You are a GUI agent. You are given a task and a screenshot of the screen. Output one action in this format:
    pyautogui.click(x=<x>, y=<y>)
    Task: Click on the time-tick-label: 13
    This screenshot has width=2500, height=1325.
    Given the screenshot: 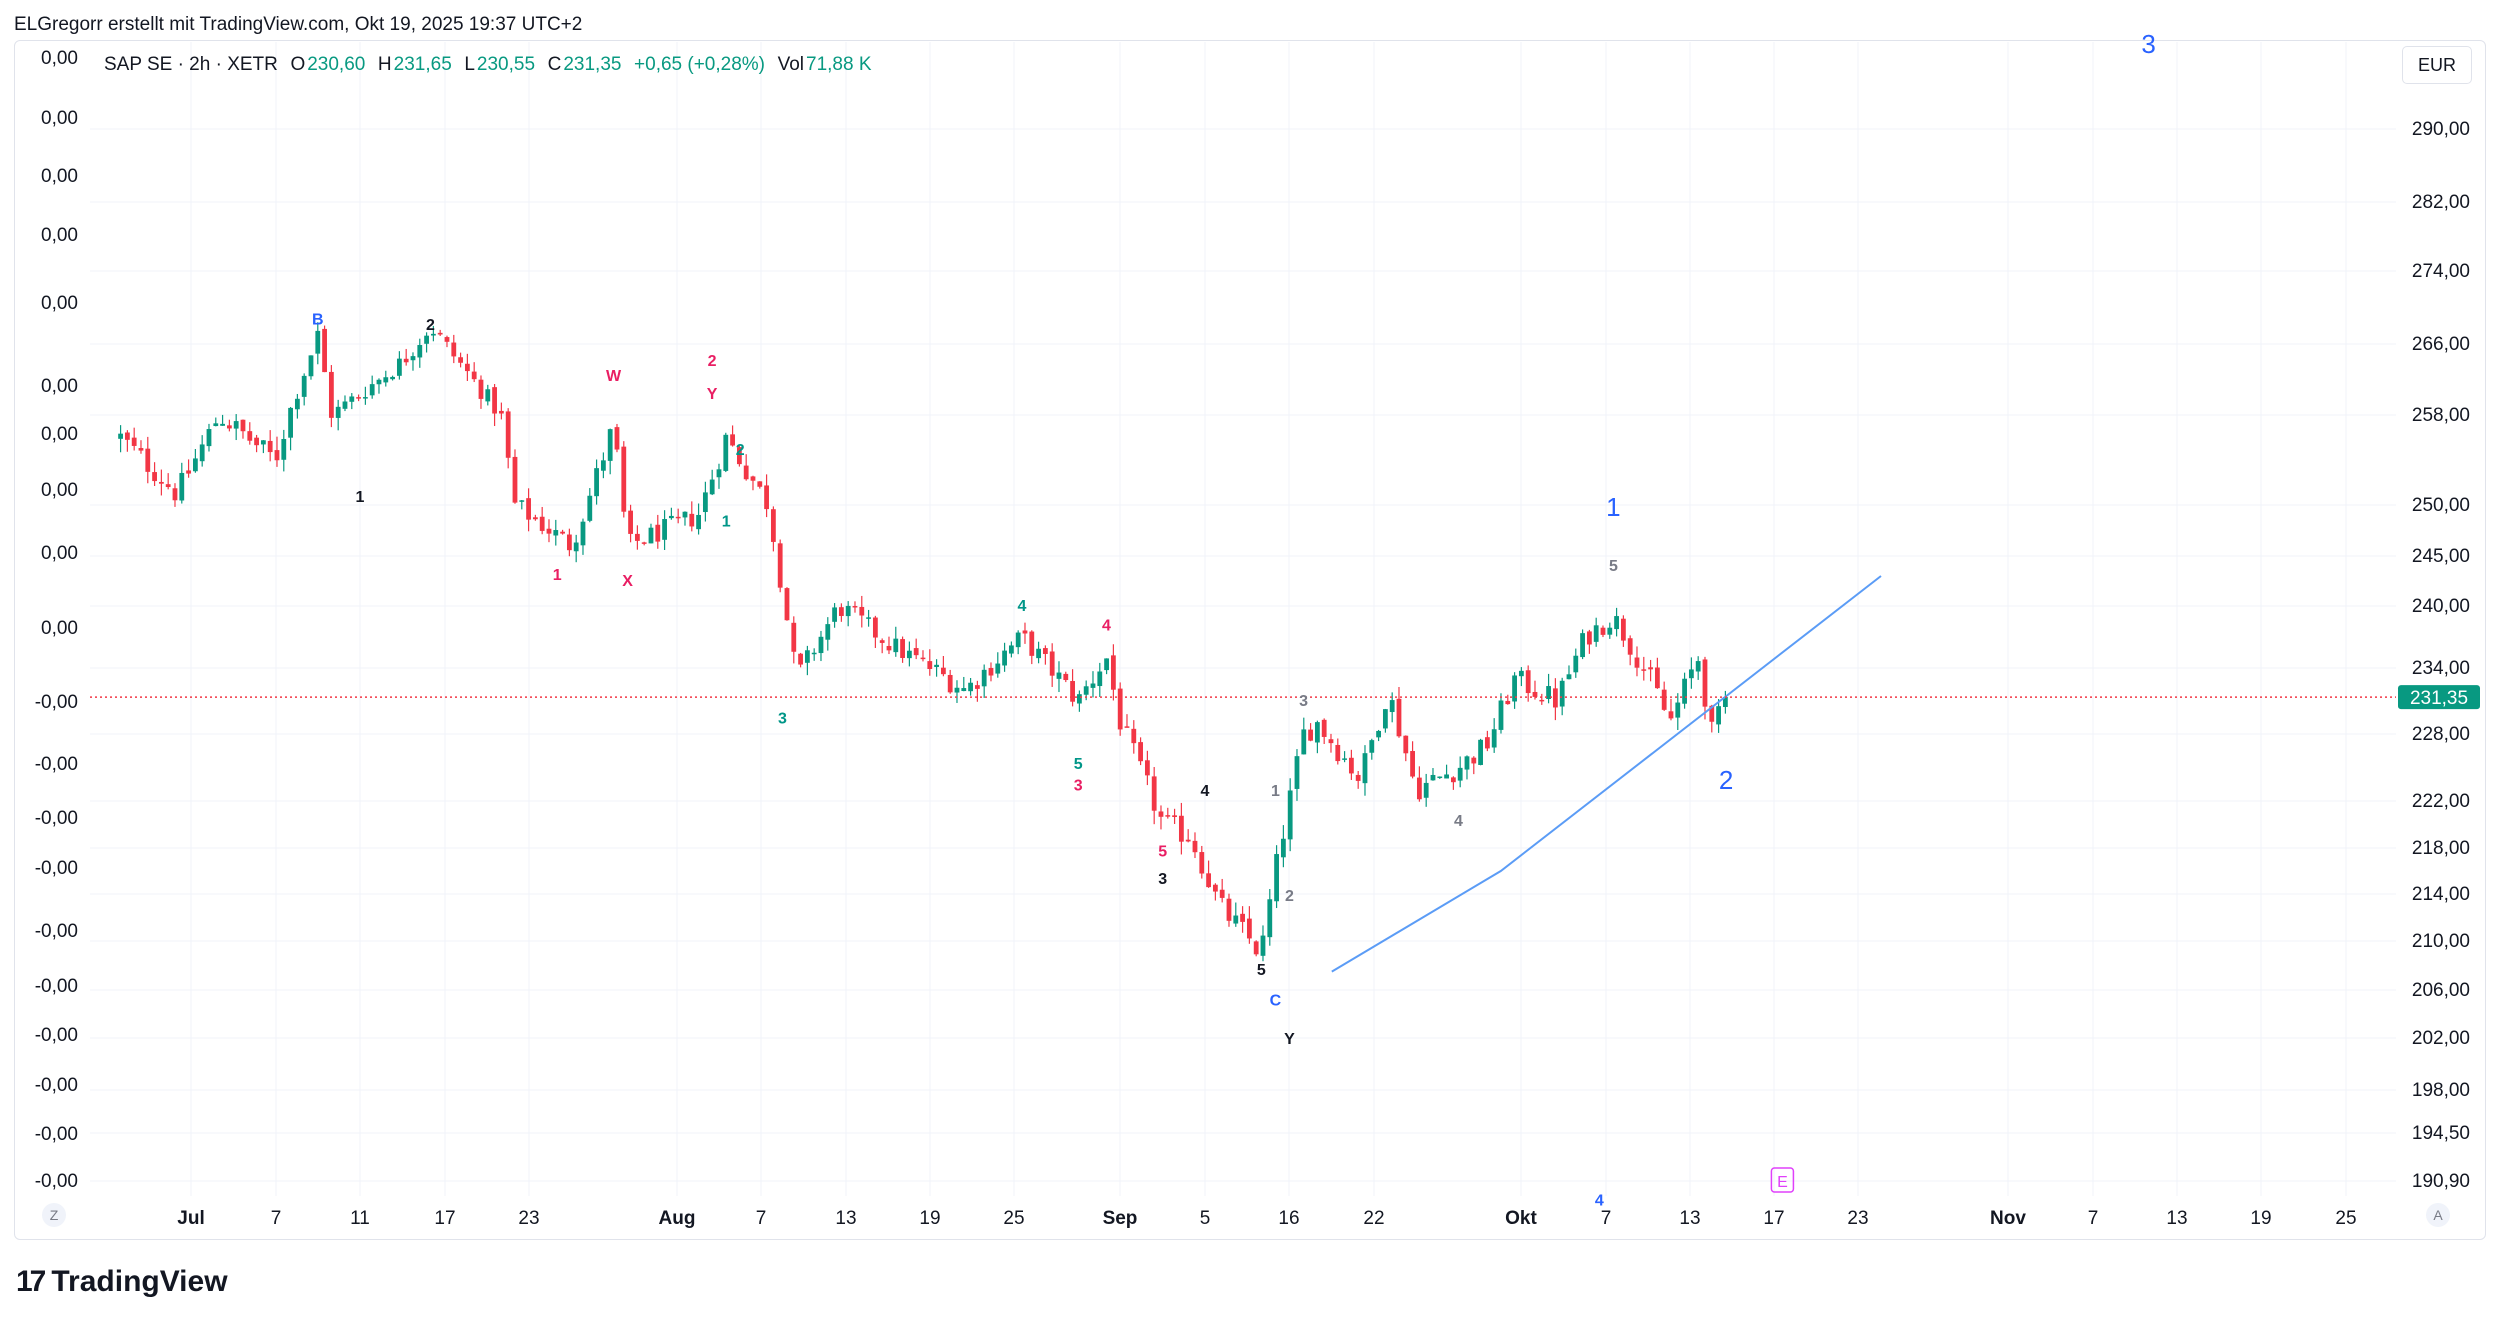 What is the action you would take?
    pyautogui.click(x=2176, y=1218)
    